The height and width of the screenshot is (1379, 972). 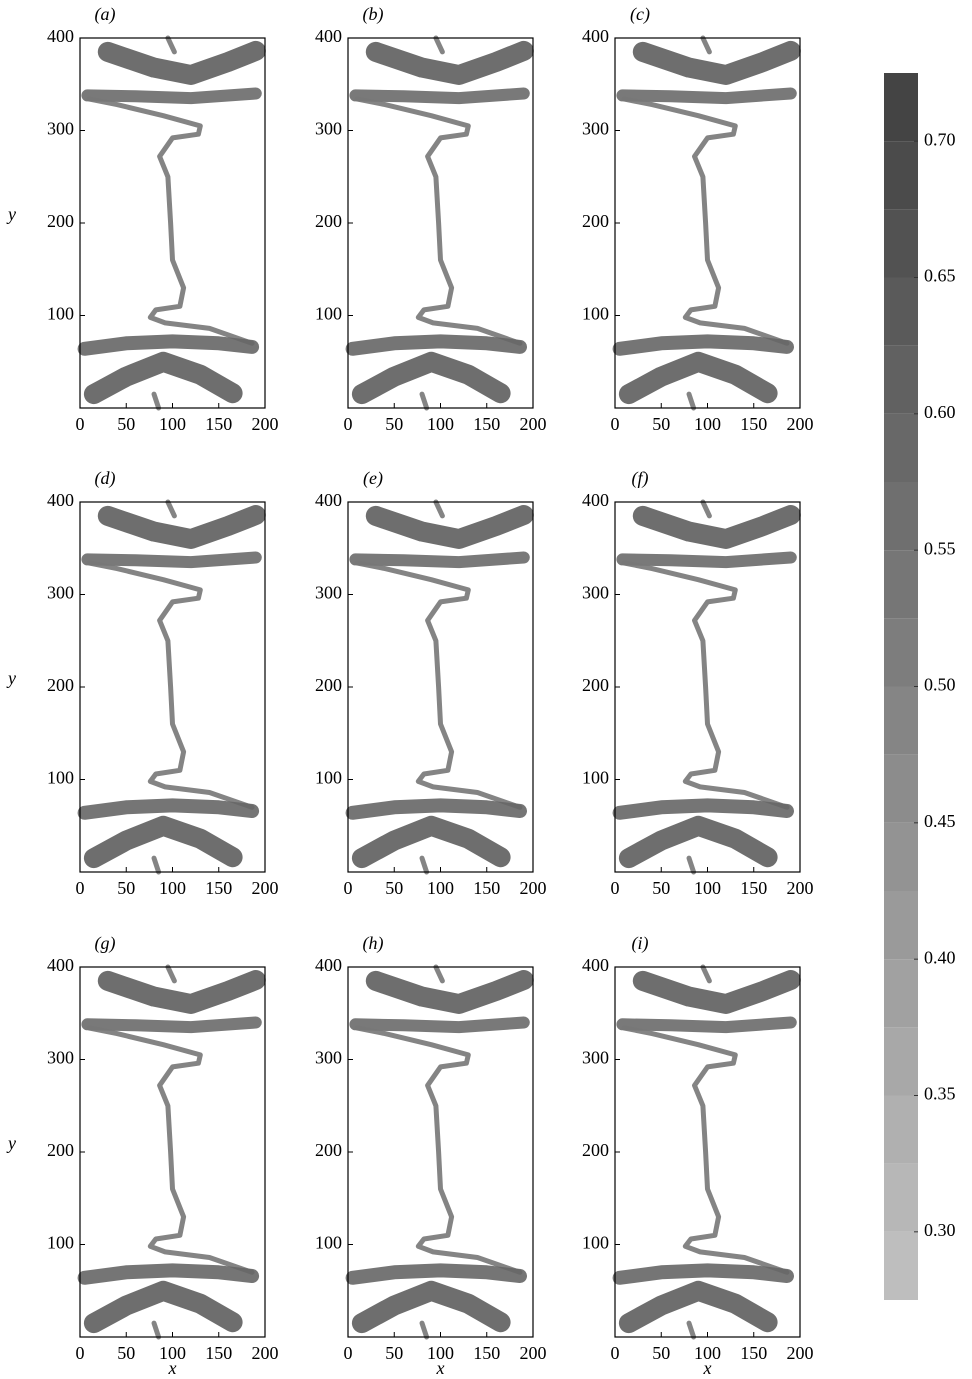 I want to click on panel-title: (a), so click(x=105, y=14).